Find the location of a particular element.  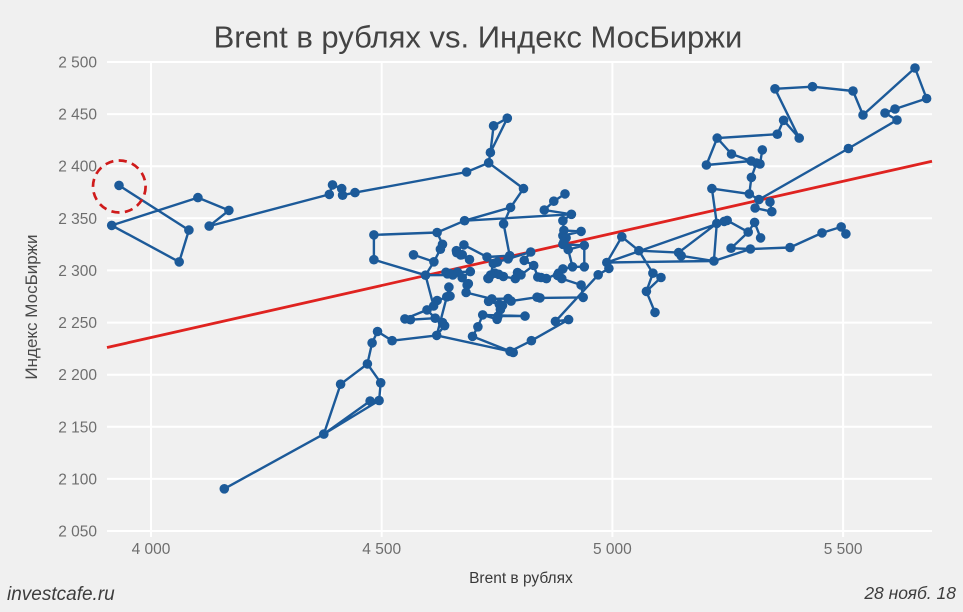

svg-text:Brent в рублях vs. Индекс МосБ: Brent в рублях vs. Индекс МосБиржи is located at coordinates (478, 37).